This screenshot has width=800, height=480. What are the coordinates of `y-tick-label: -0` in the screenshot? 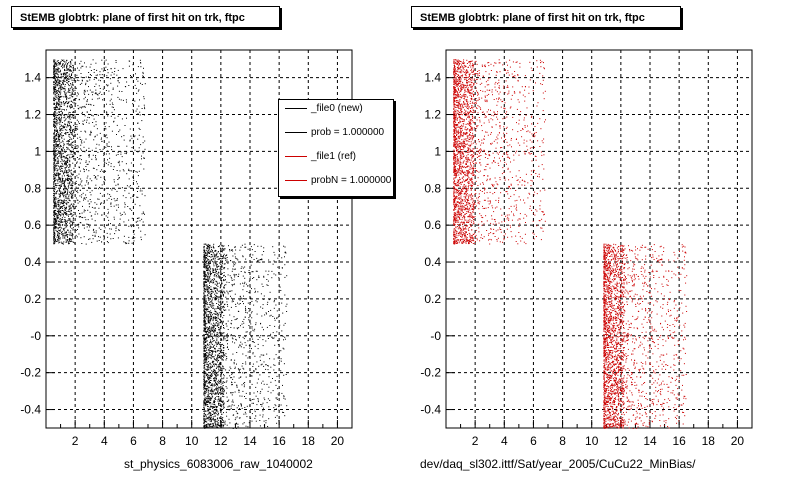 It's located at (35, 336).